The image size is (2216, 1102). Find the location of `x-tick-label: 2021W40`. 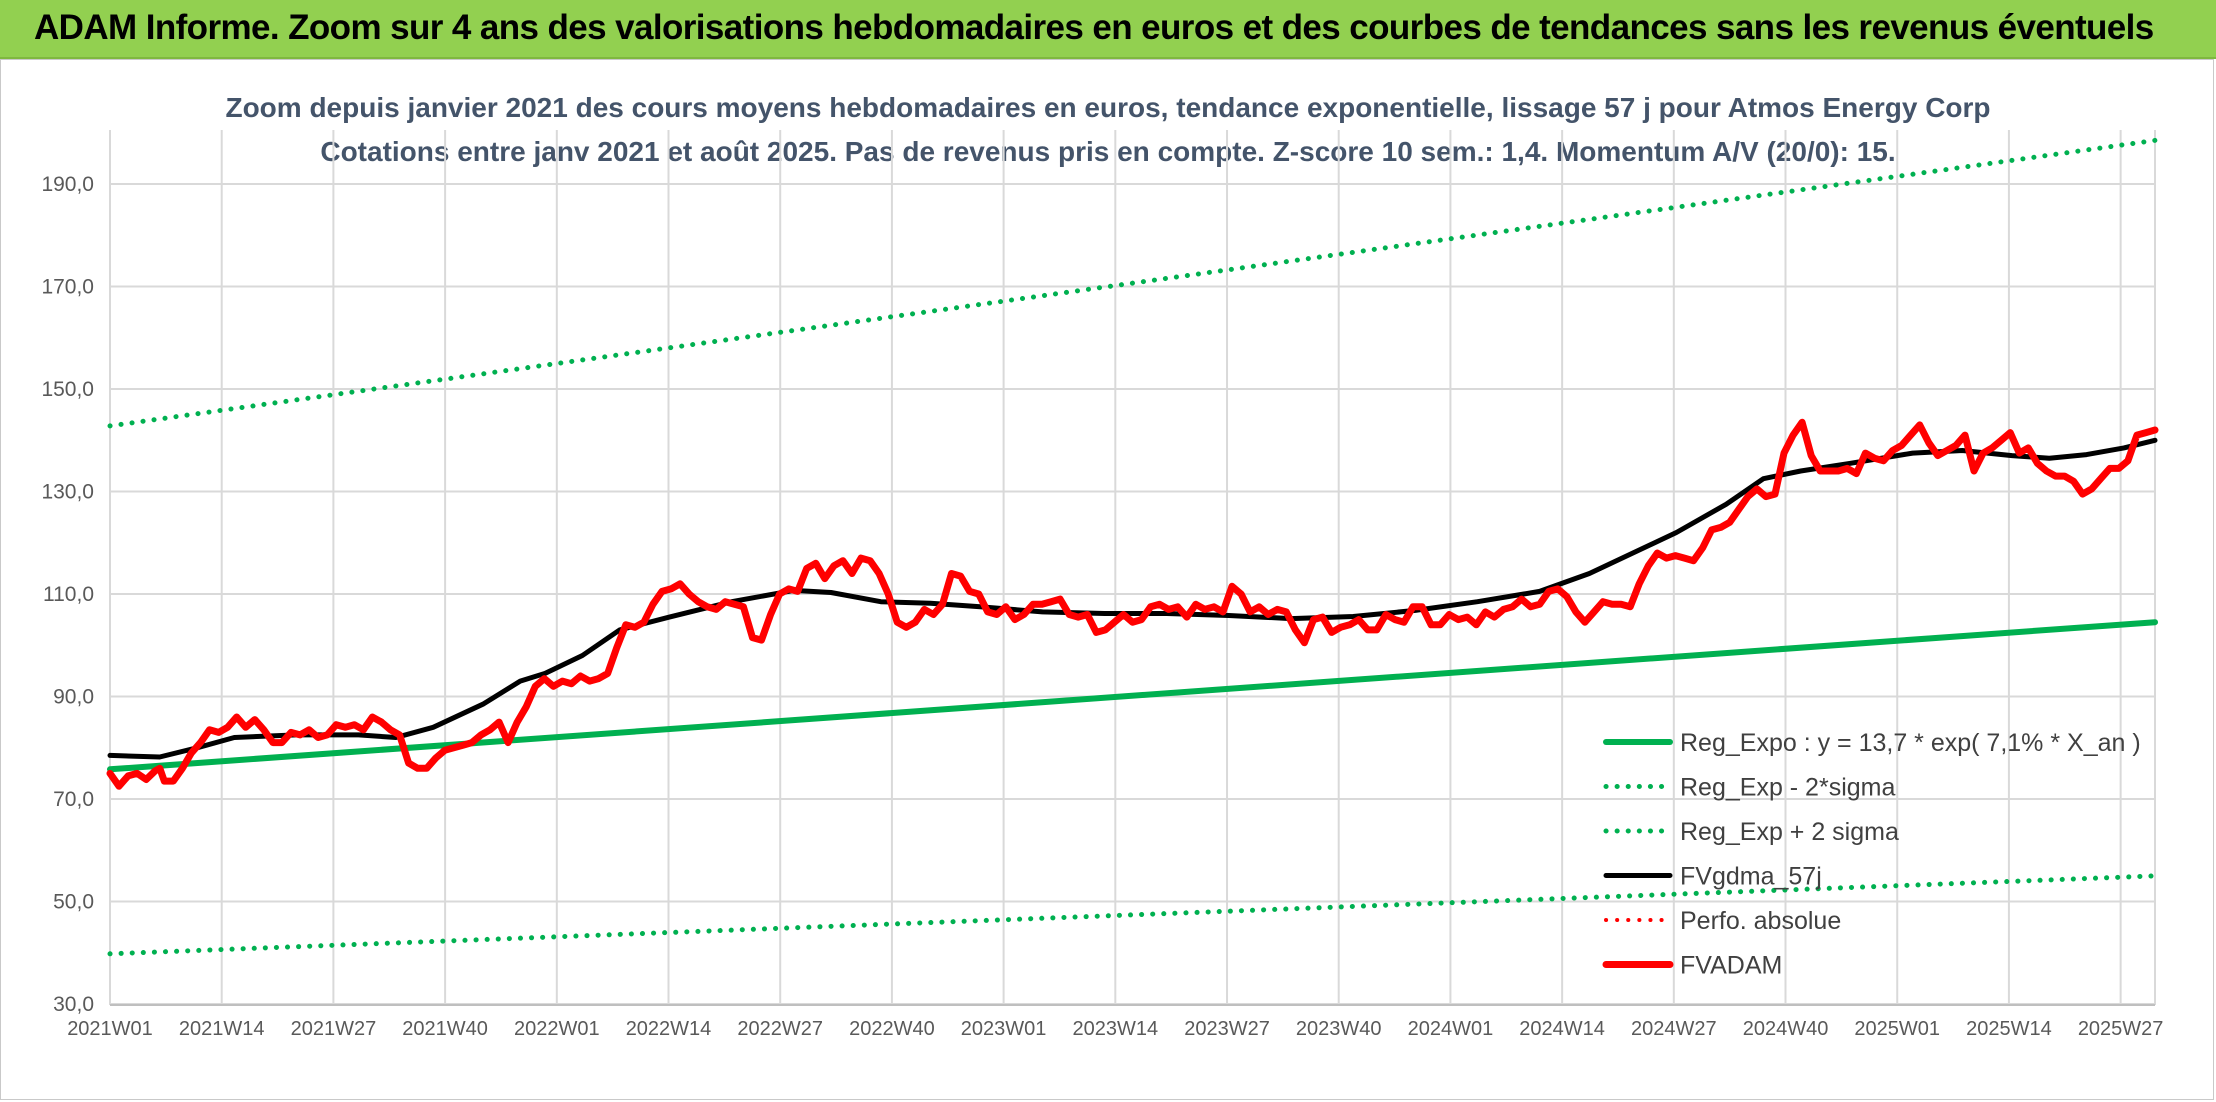

x-tick-label: 2021W40 is located at coordinates (445, 1029).